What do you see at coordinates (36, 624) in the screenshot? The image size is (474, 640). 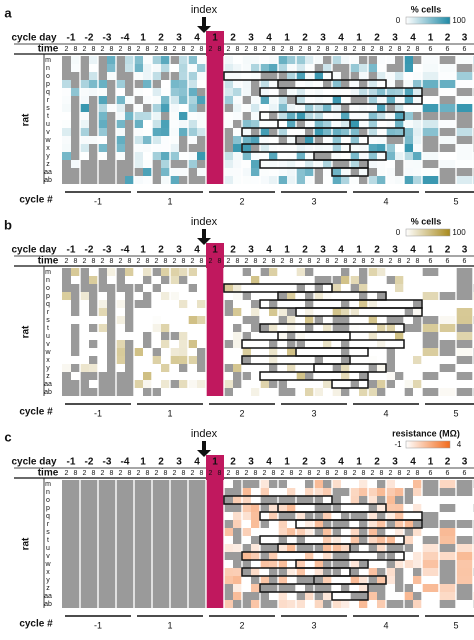 I see `cycle-number-label: cycle #` at bounding box center [36, 624].